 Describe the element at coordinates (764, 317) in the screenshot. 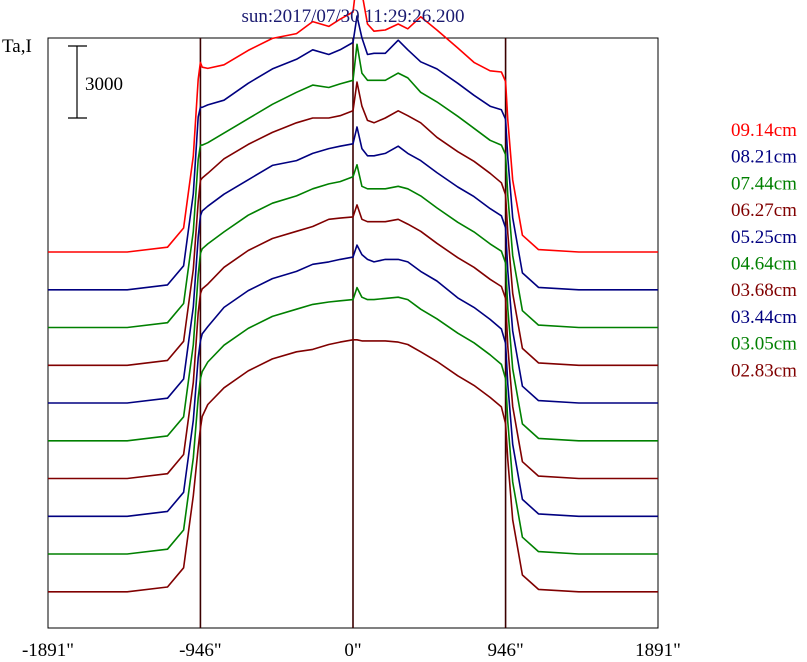

I see `legend-entry-03.44cm: 03.44cm` at that location.